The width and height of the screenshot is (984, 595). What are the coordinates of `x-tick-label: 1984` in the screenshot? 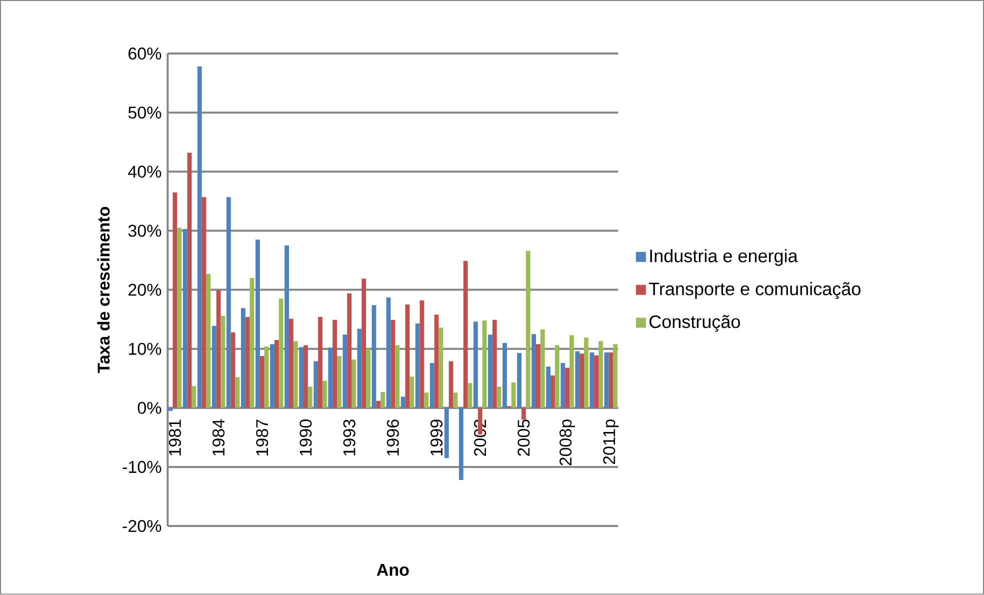 It's located at (218, 438).